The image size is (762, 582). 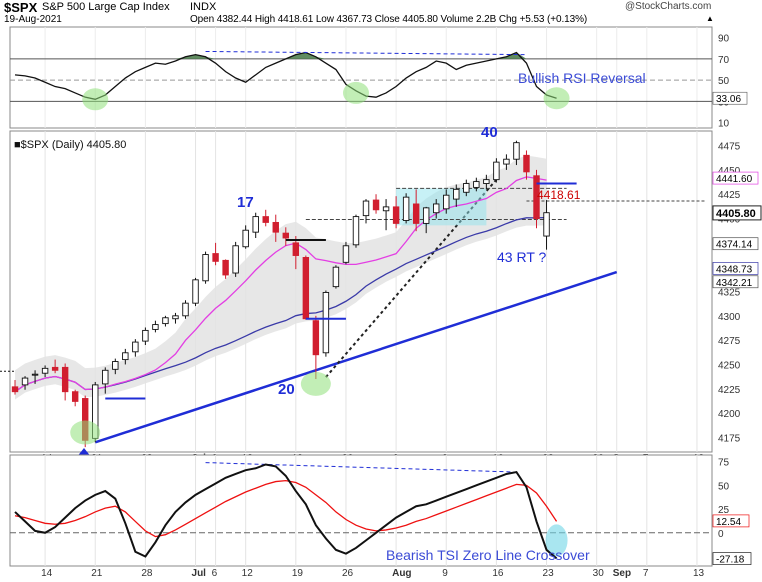 I want to click on tsi-x-tick-label: 7, so click(x=646, y=573).